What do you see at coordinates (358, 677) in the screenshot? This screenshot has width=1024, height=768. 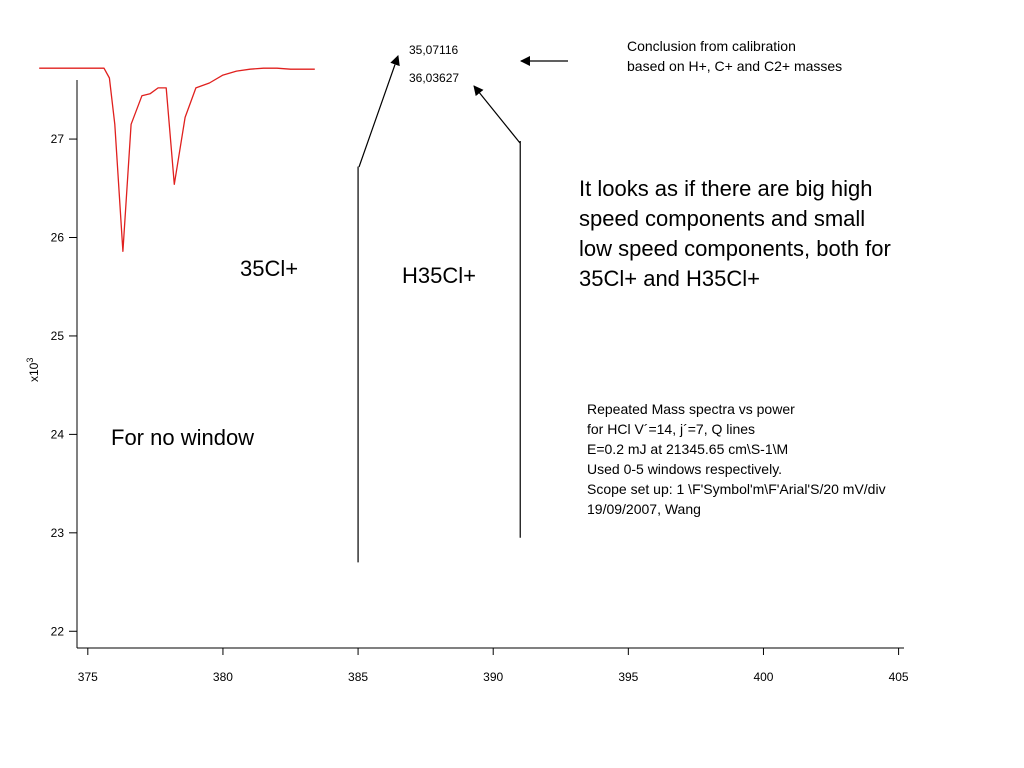 I see `x-tick-label: 385` at bounding box center [358, 677].